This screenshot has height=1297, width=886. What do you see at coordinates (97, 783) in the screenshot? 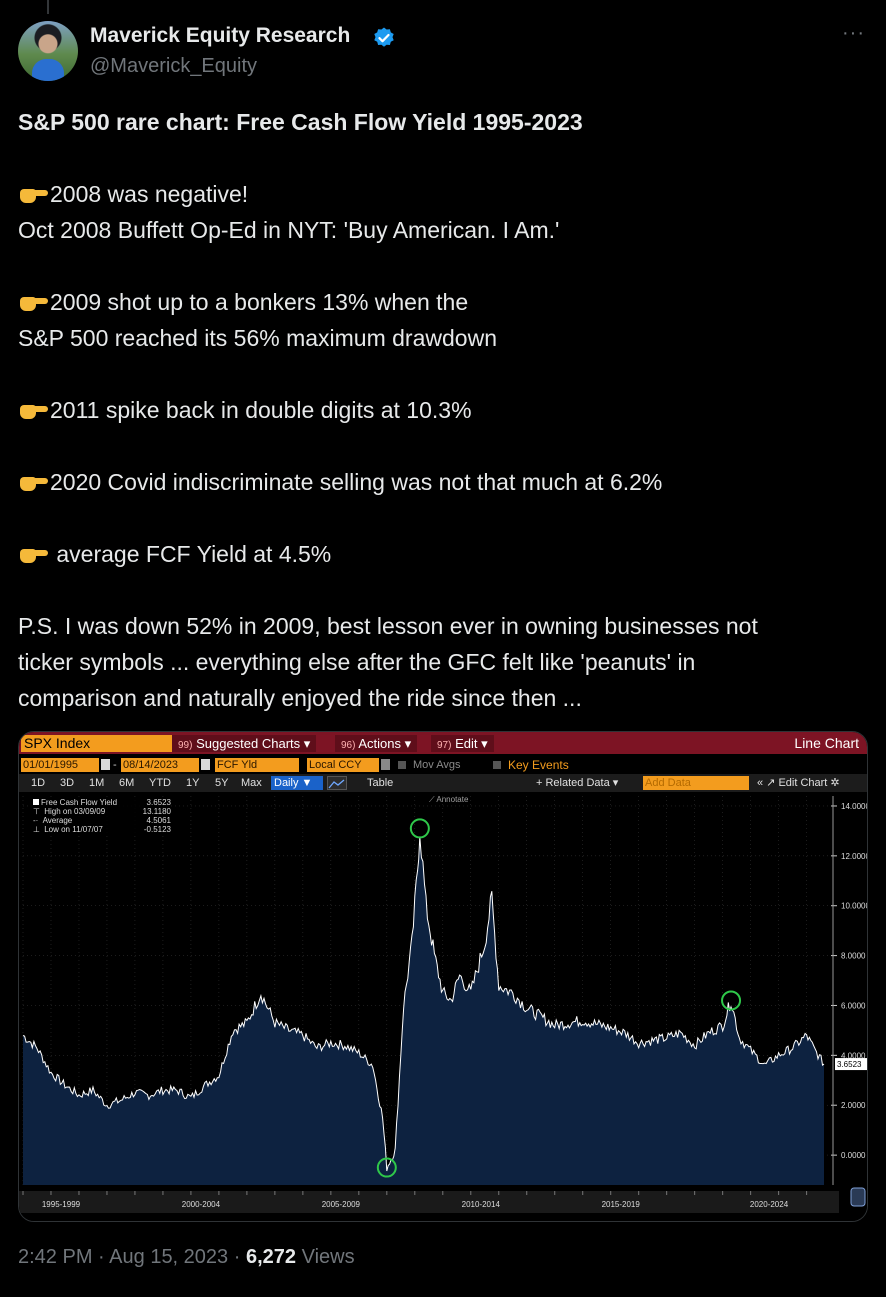
I see `range-1m: 1M` at bounding box center [97, 783].